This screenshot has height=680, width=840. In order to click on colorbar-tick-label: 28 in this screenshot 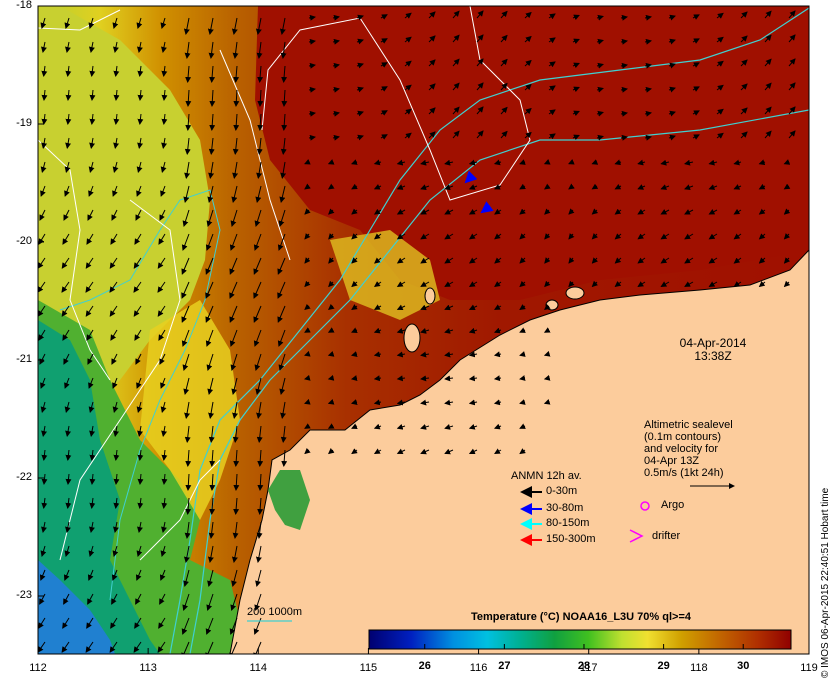, I will do `click(584, 666)`.